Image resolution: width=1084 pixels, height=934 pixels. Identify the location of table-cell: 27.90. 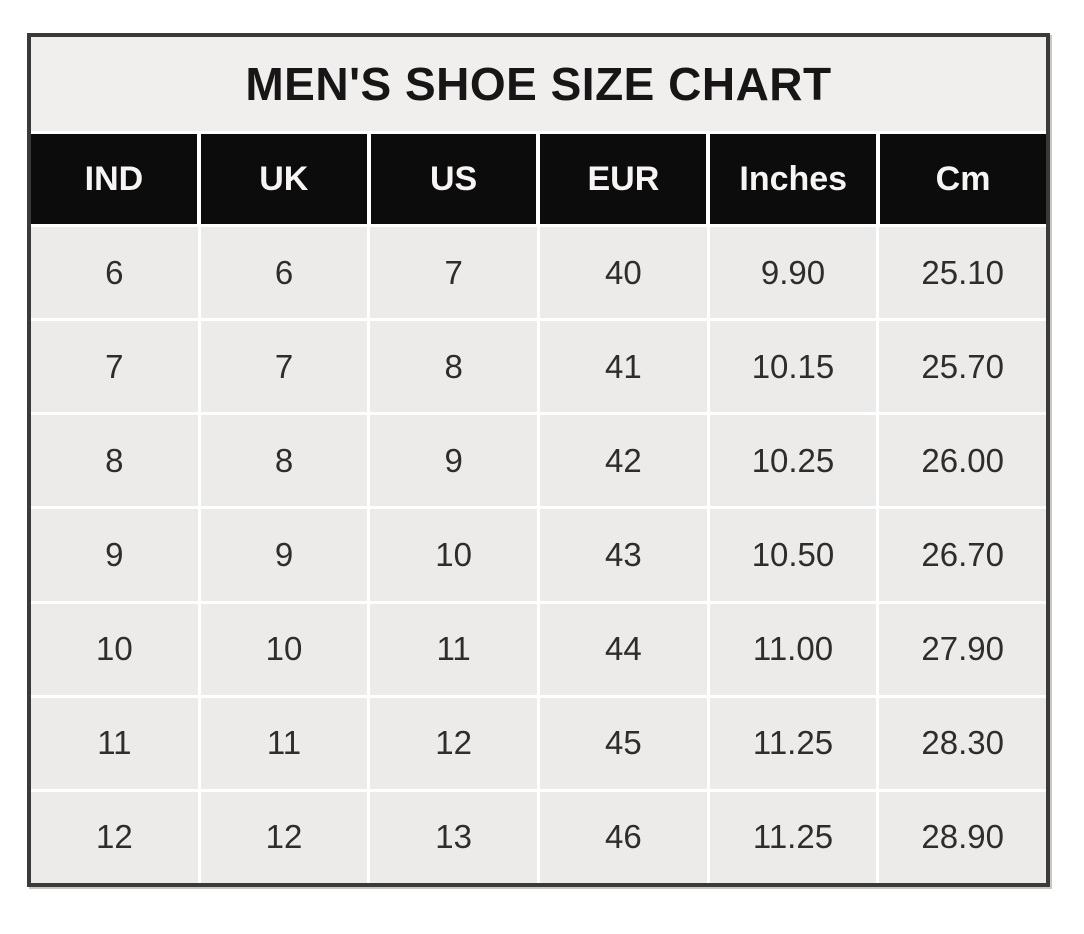
(962, 649).